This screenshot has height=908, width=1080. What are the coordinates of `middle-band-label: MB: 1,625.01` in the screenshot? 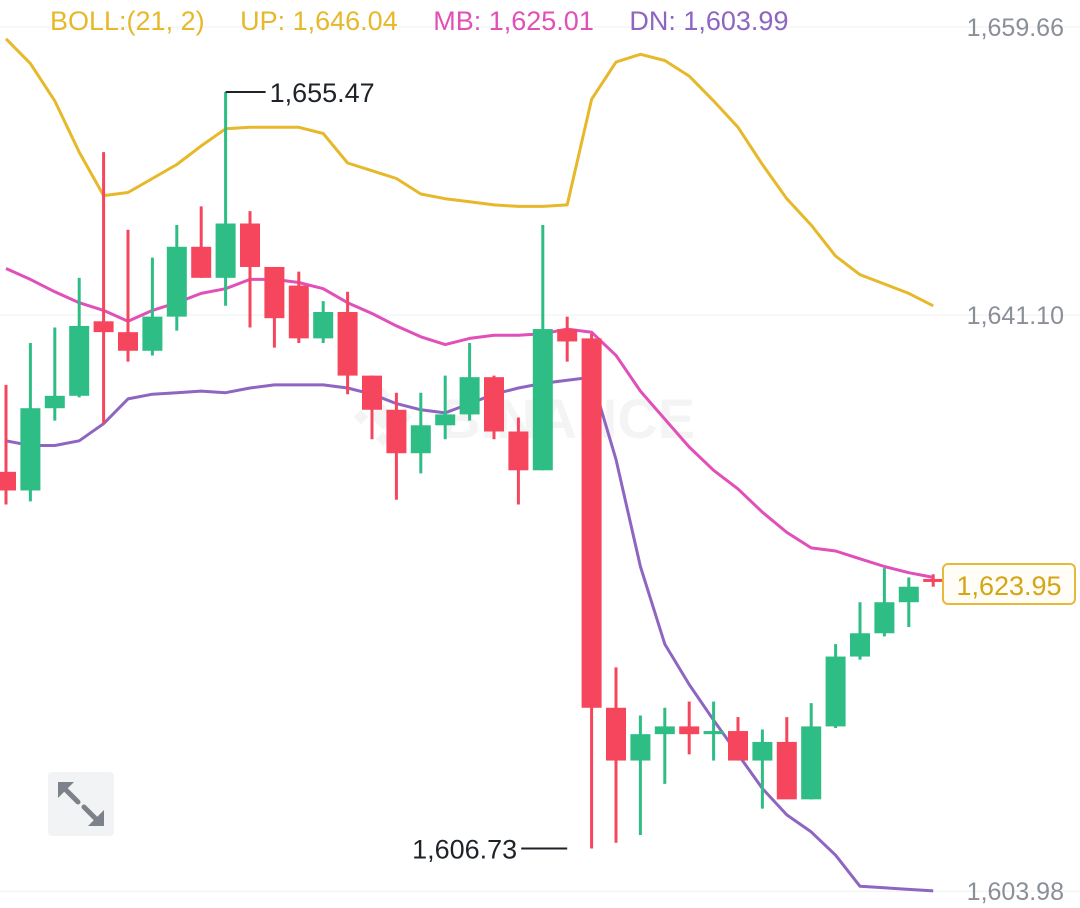 It's located at (513, 21).